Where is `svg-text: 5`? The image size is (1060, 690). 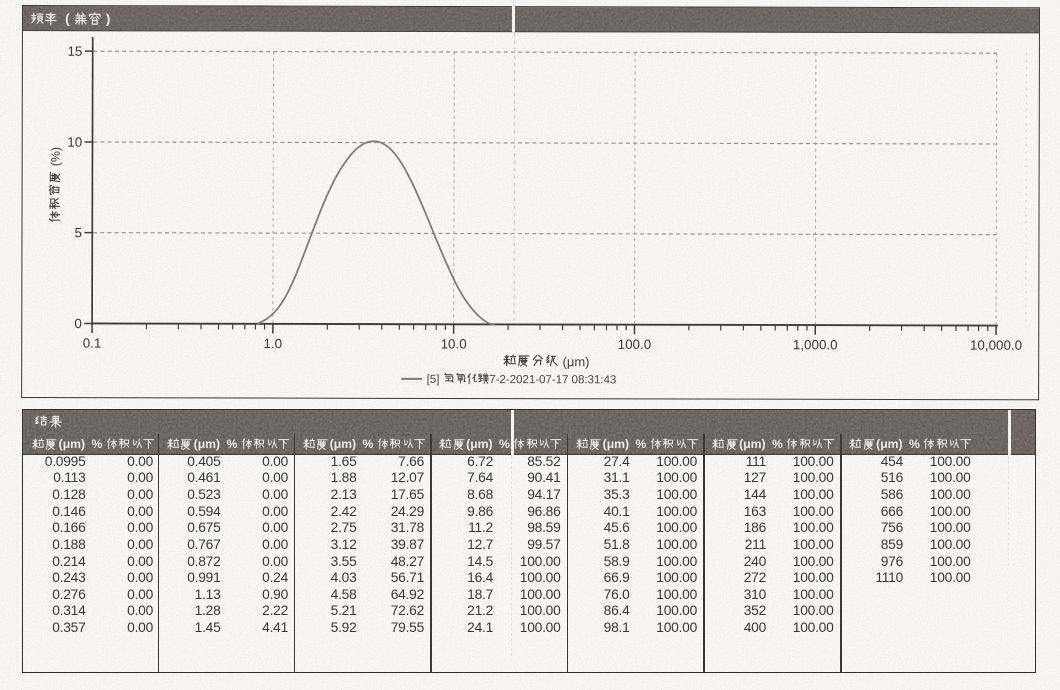 svg-text: 5 is located at coordinates (77, 232).